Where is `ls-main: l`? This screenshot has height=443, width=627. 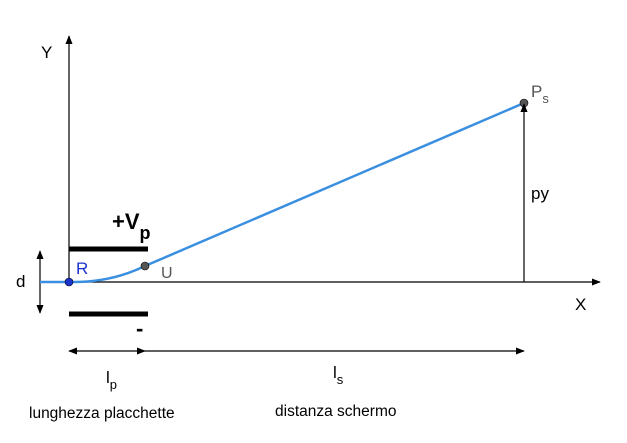 ls-main: l is located at coordinates (335, 372).